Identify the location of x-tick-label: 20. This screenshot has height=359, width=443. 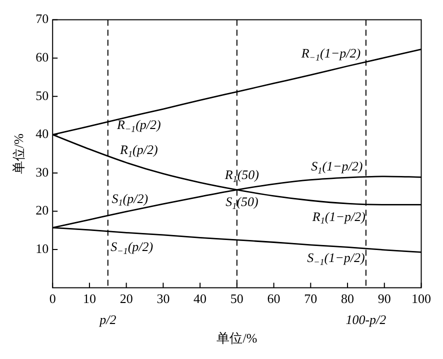
(126, 298).